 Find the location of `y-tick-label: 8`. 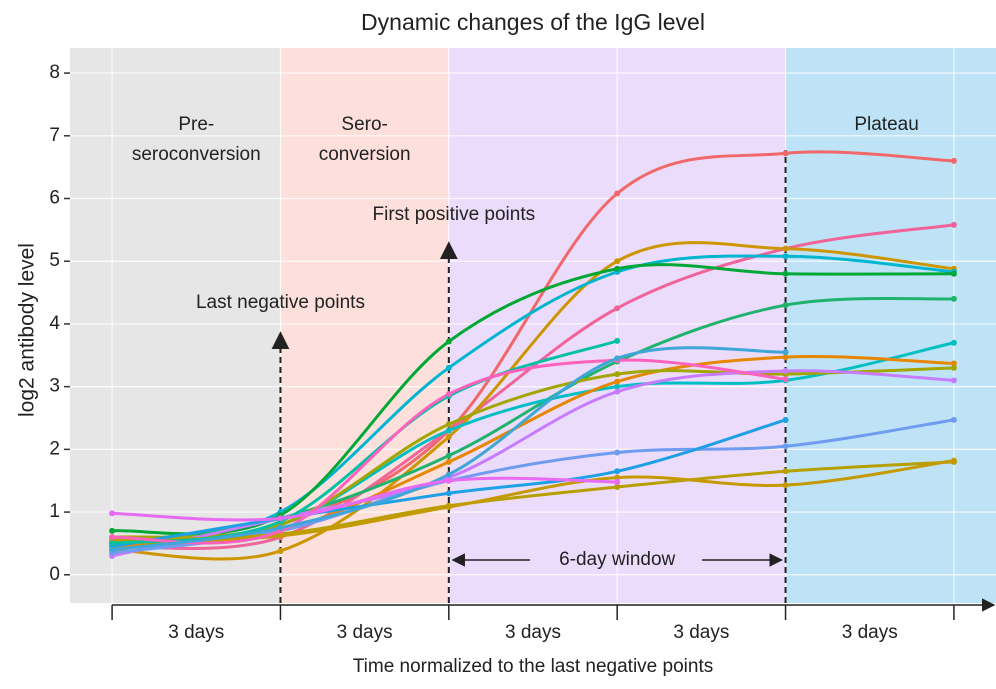

y-tick-label: 8 is located at coordinates (54, 72).